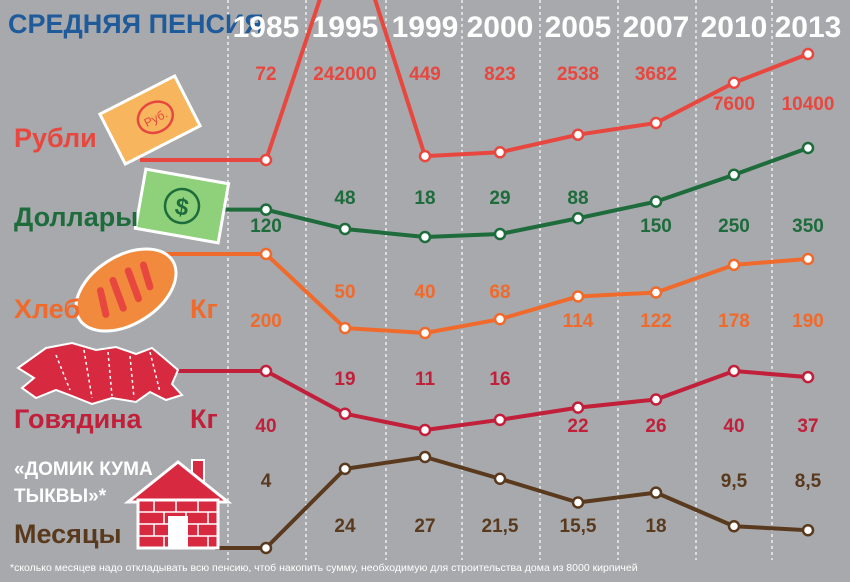 This screenshot has width=850, height=582. What do you see at coordinates (808, 321) in the screenshot?
I see `bread-value-label: 190` at bounding box center [808, 321].